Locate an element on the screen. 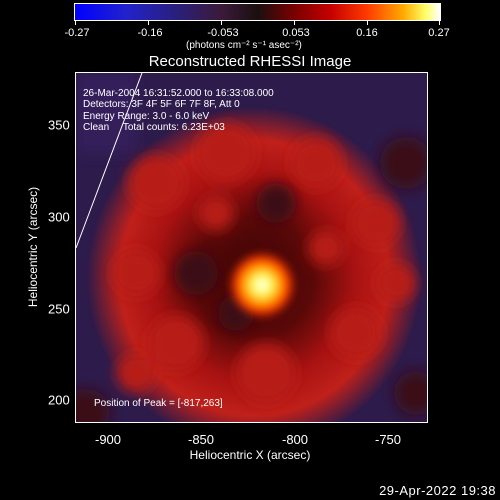 The height and width of the screenshot is (500, 500). peak-position: Position of Peak = [-817,263] is located at coordinates (158, 403).